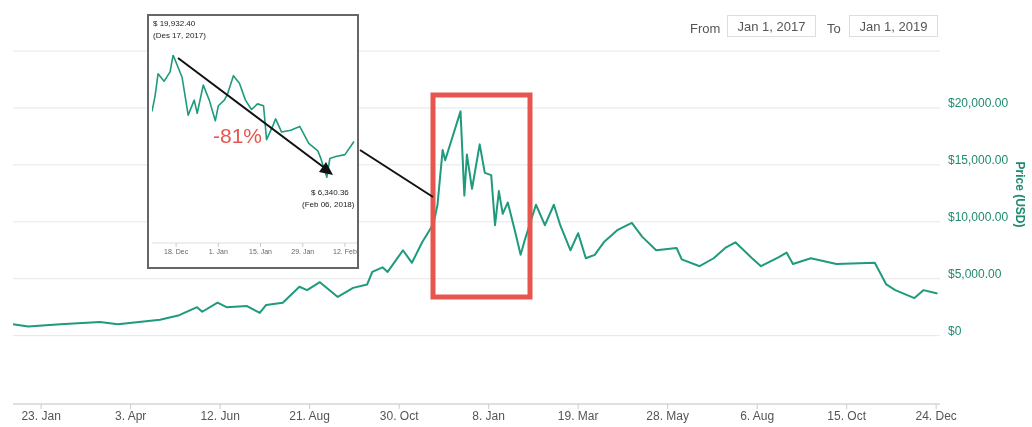 The image size is (1032, 427). Describe the element at coordinates (238, 136) in the screenshot. I see `annotation: -81%` at that location.